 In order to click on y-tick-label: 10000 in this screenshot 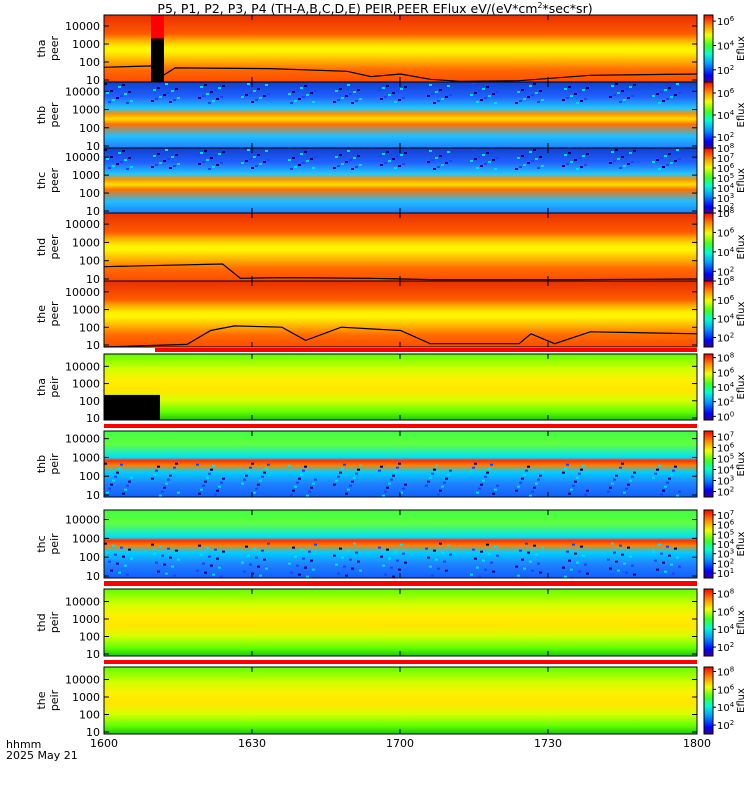, I will do `click(82, 91)`.